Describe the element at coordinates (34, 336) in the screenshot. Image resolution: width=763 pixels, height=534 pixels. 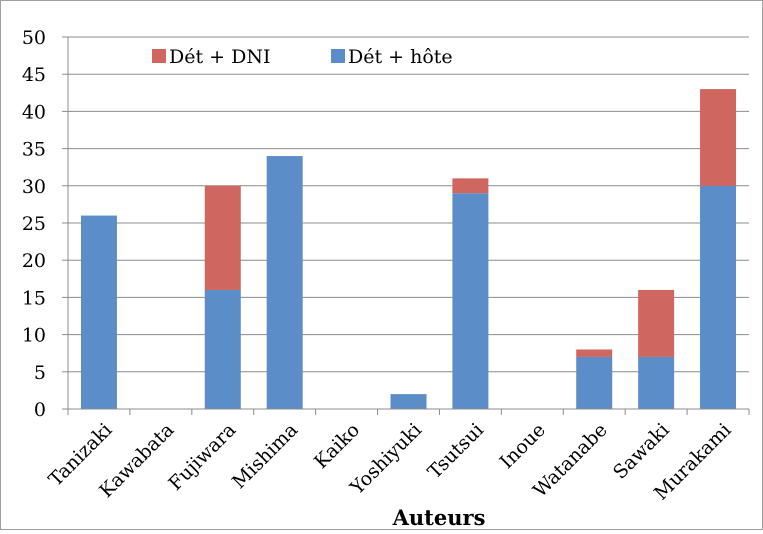
I see `y-tick-label: 10` at that location.